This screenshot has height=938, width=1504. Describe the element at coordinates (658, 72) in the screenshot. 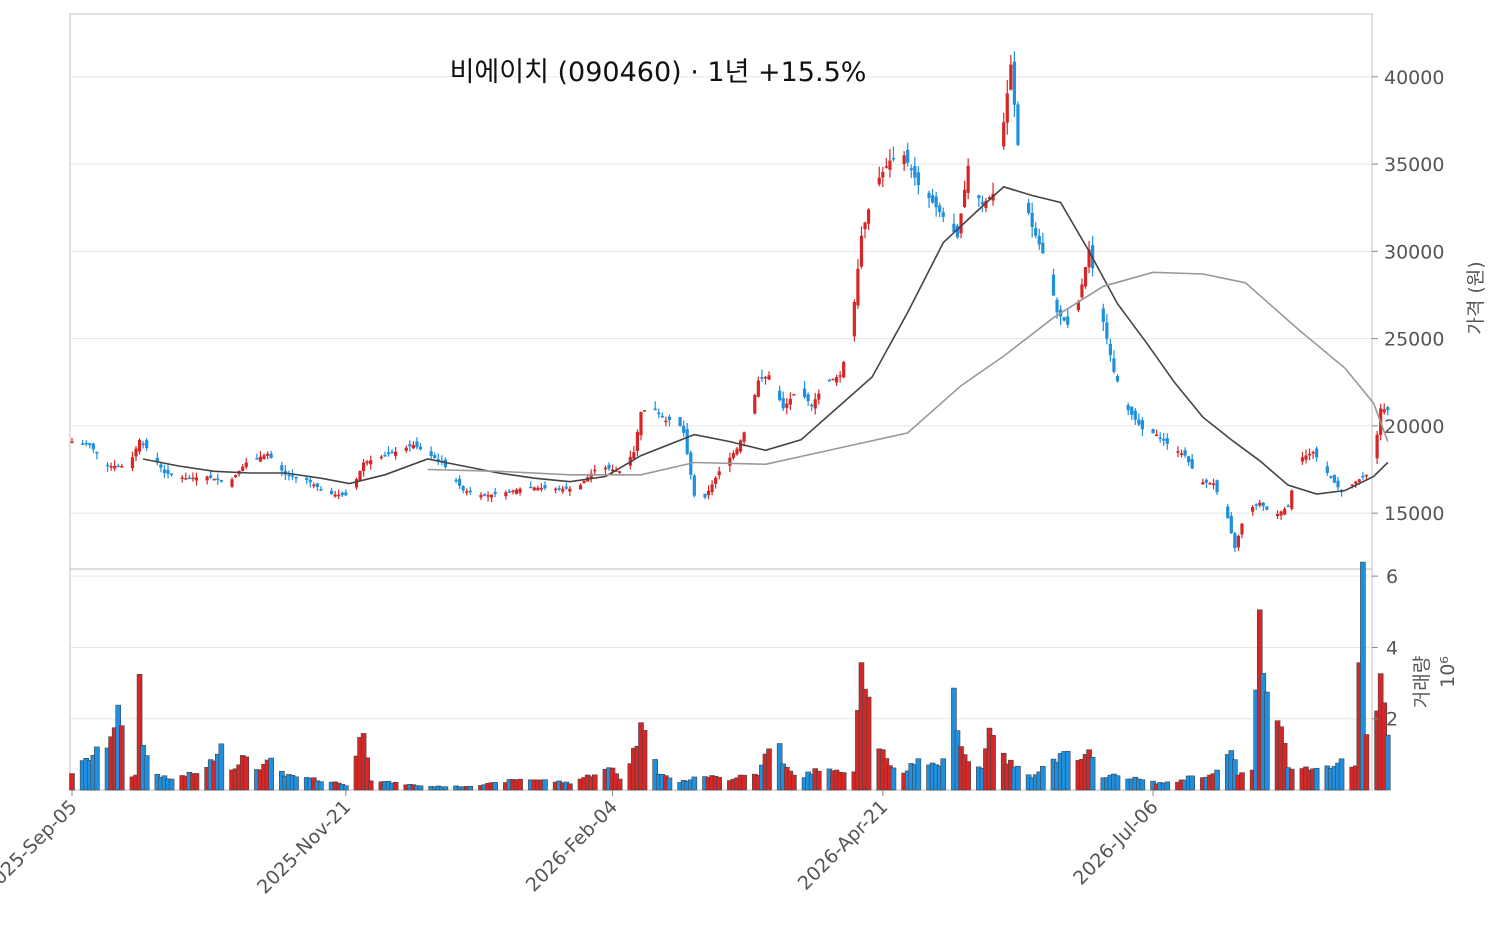

I see `chart-title: 비에이치 (090460) · 1년 +15.5%` at that location.